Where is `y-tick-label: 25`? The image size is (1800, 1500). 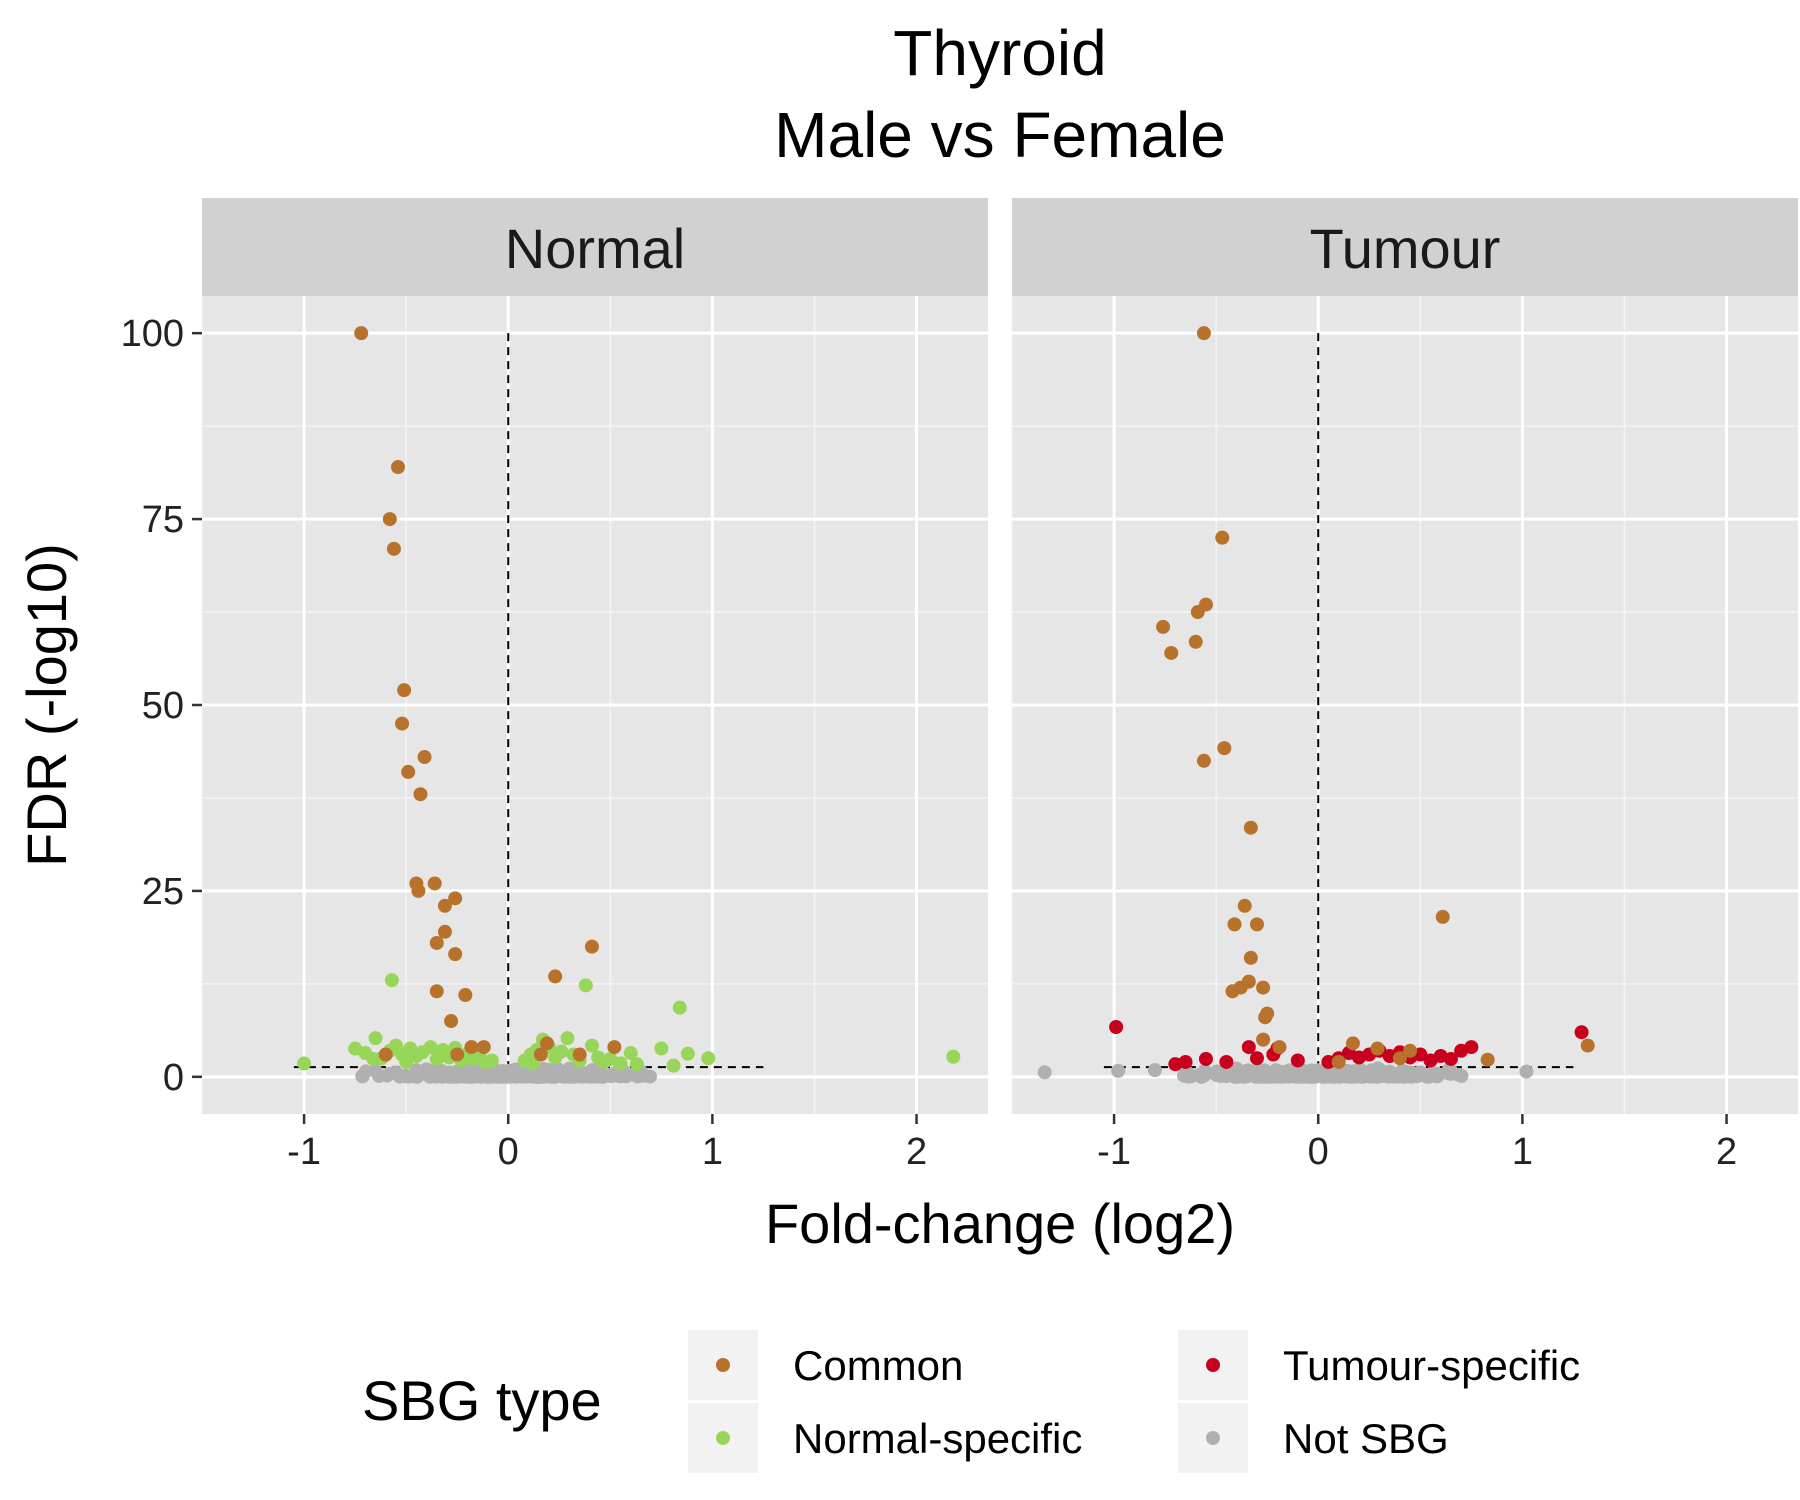
y-tick-label: 25 is located at coordinates (163, 892).